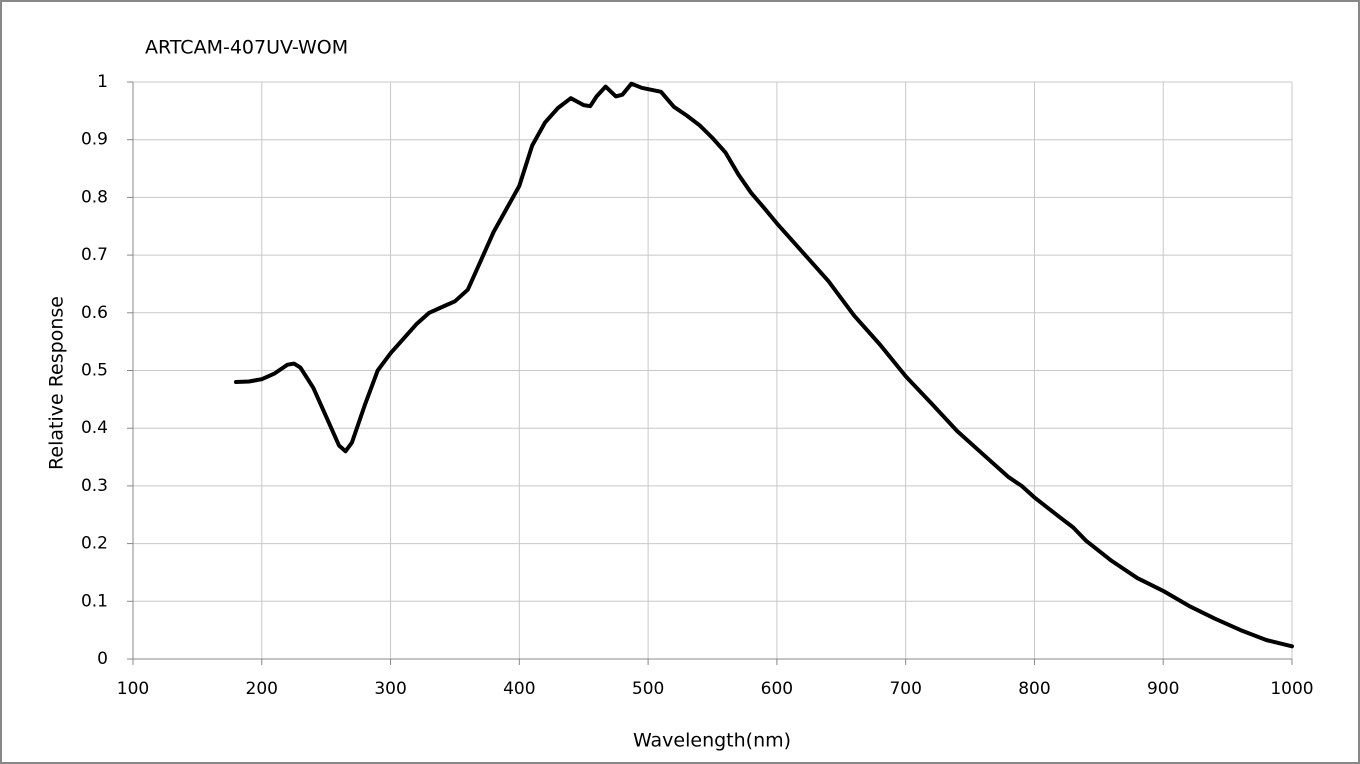 This screenshot has height=764, width=1360. I want to click on y-tick-label: 0.9, so click(94, 140).